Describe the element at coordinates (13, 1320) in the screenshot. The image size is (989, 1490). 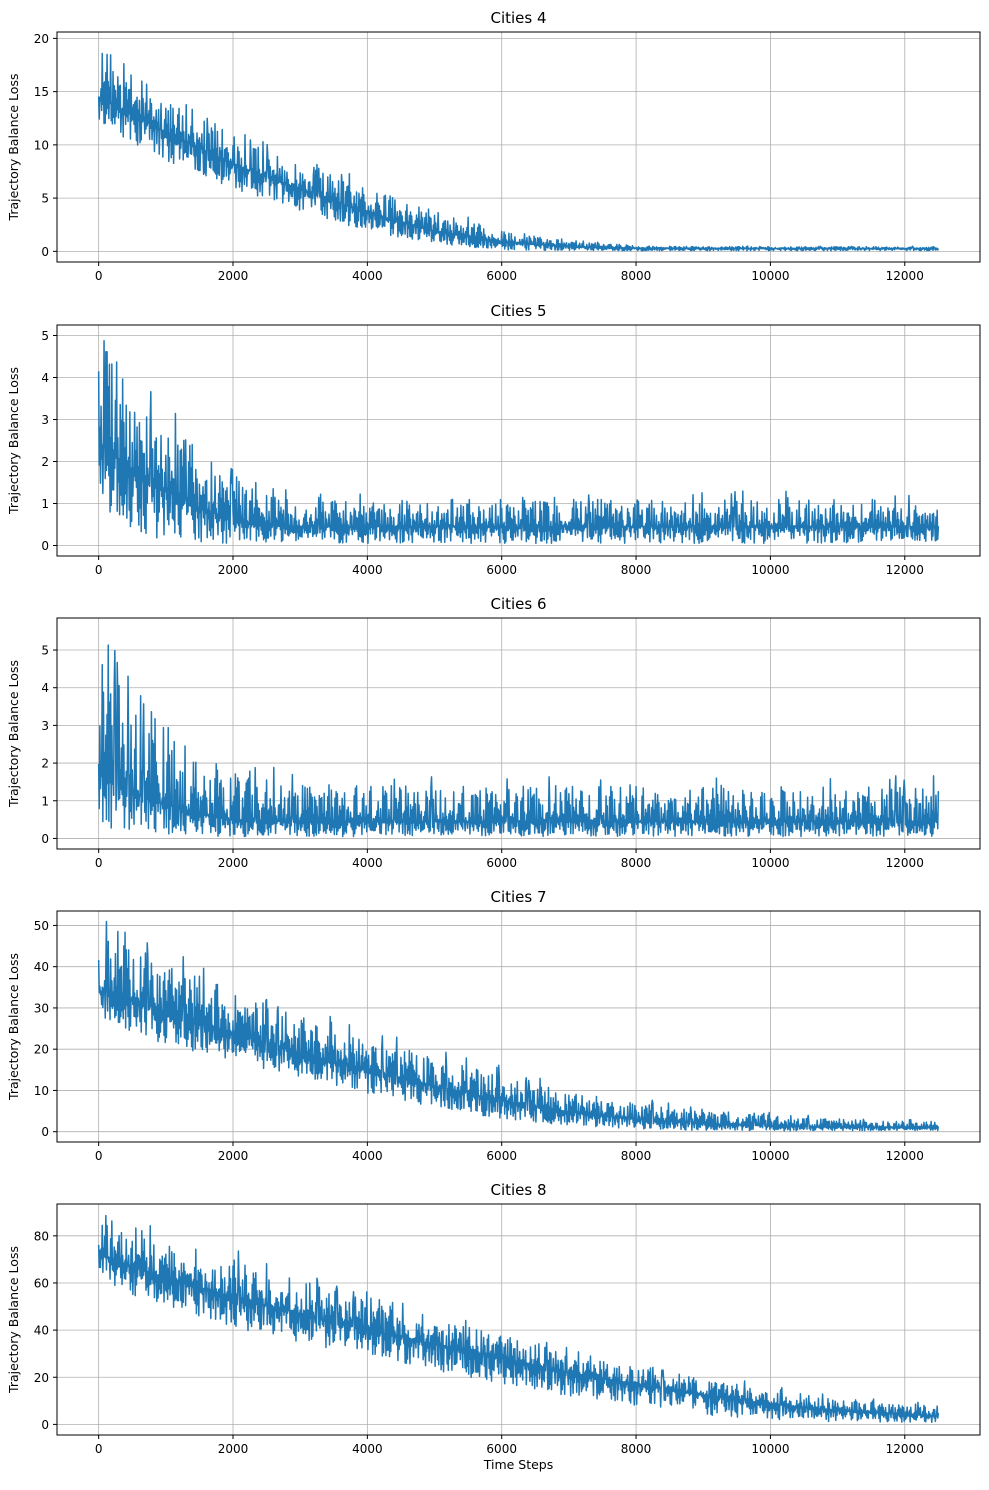
I see `y-axis-label-5: Trajectory Balance Loss` at that location.